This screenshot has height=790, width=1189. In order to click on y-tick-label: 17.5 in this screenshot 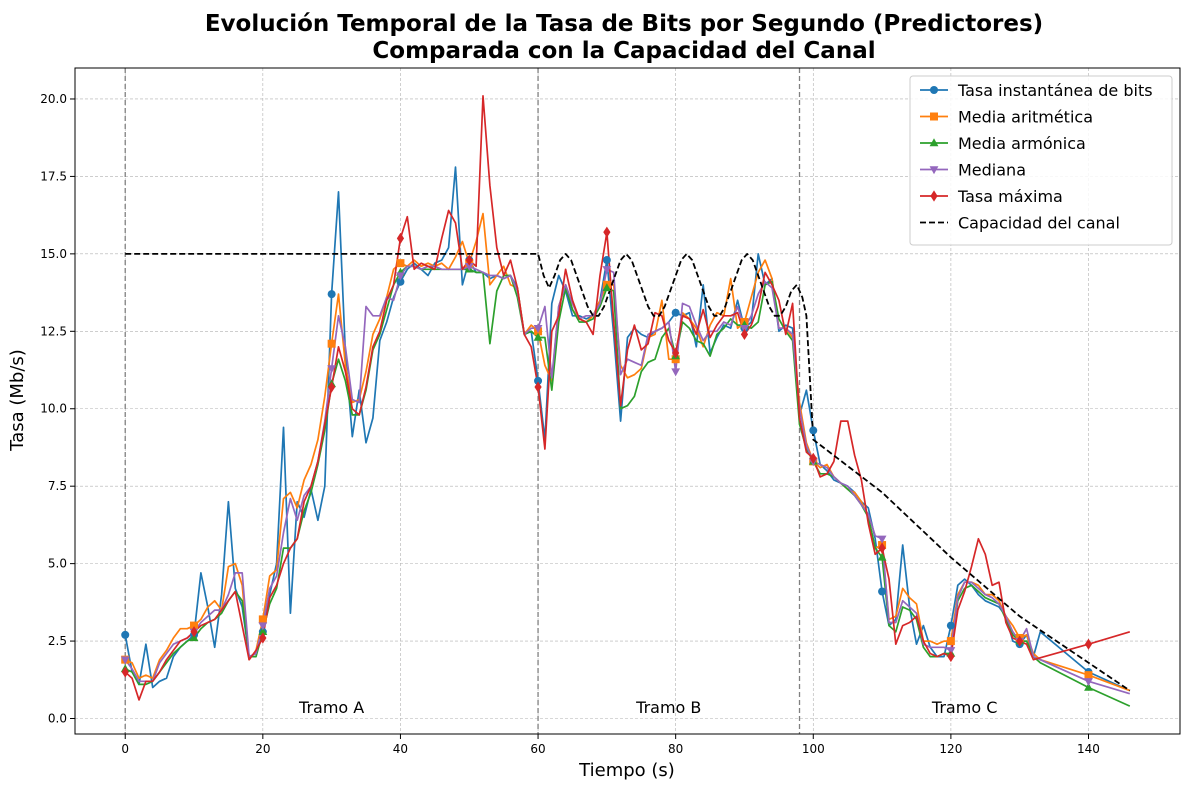, I will do `click(53, 176)`.